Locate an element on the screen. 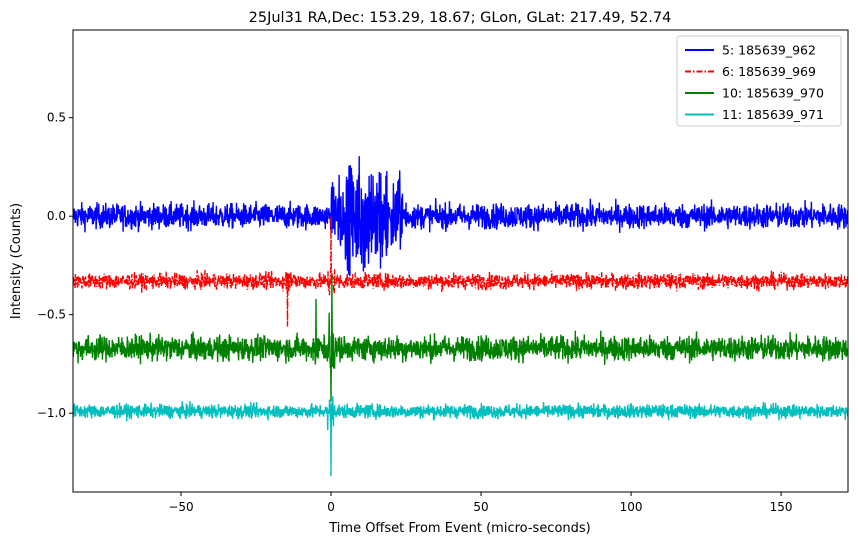 The image size is (858, 545). legend-label: 11: 185639_971 is located at coordinates (773, 114).